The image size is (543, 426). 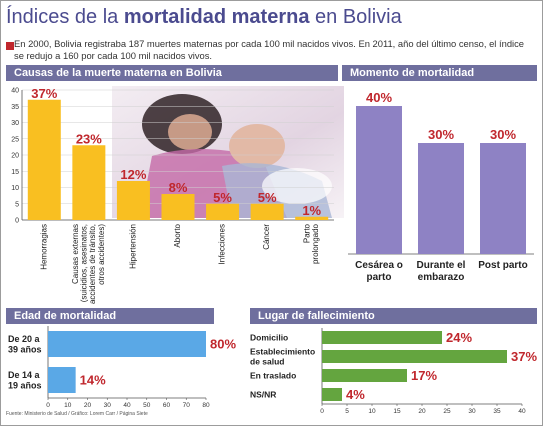 I want to click on title-suffix: en Bolivia, so click(x=355, y=17).